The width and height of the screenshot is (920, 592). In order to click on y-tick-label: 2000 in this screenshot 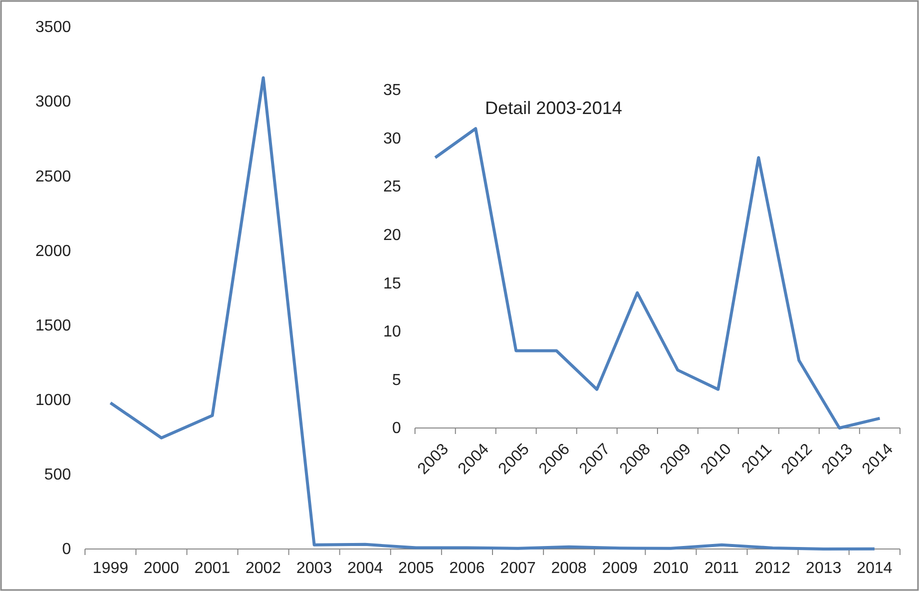, I will do `click(53, 251)`.